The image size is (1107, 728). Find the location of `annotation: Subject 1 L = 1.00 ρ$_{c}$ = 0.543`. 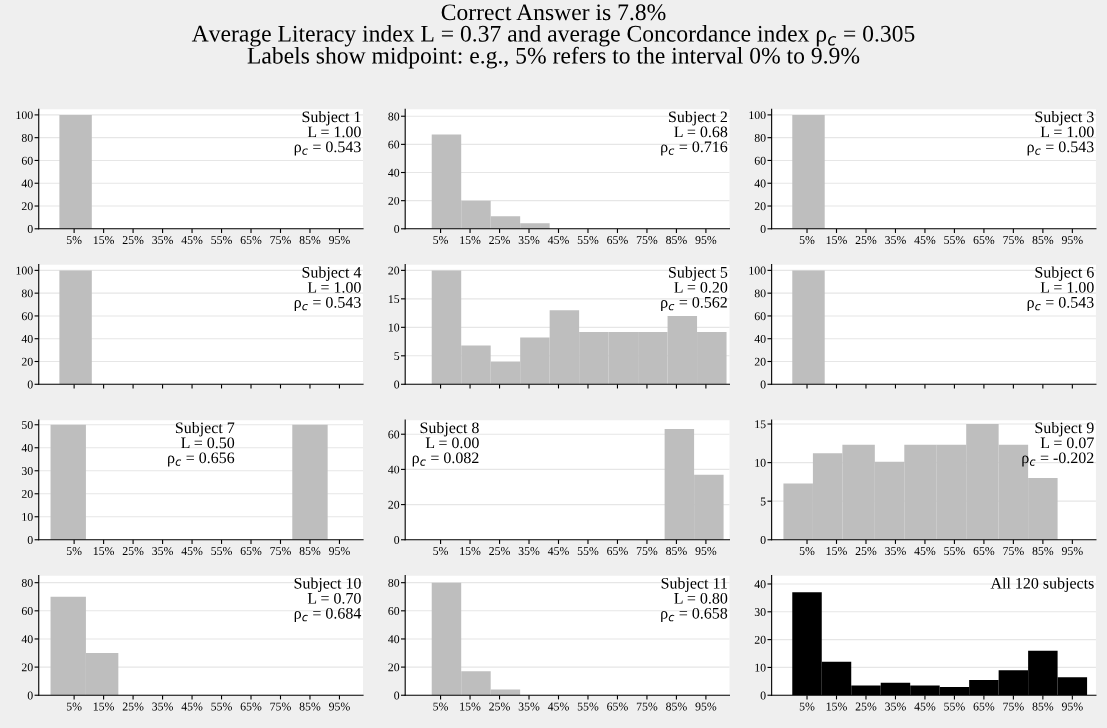

annotation: Subject 1 L = 1.00 ρ$_{c}$ = 0.543 is located at coordinates (327, 133).